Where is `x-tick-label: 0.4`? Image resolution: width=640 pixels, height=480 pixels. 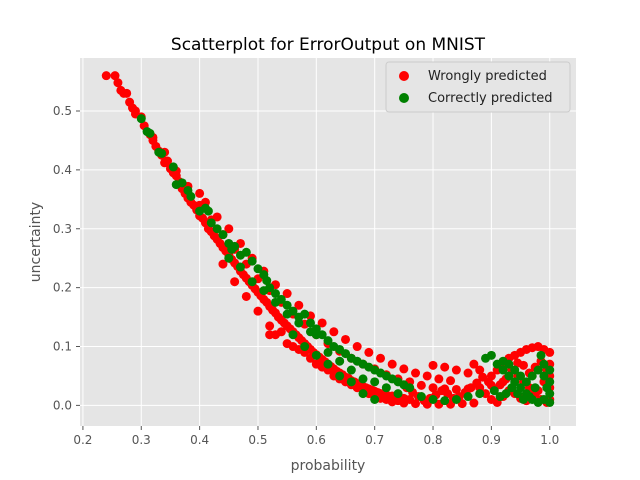 x-tick-label: 0.4 is located at coordinates (199, 440).